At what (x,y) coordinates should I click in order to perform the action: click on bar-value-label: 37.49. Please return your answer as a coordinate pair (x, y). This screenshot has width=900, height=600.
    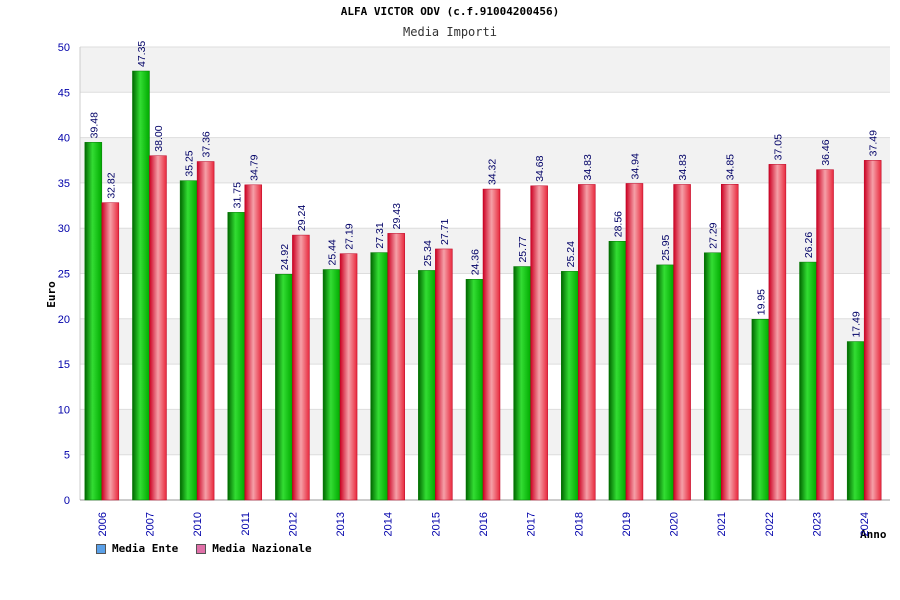
    Looking at the image, I should click on (874, 143).